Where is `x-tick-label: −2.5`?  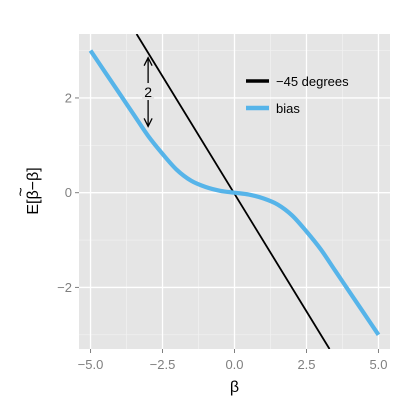
x-tick-label: −2.5 is located at coordinates (163, 364).